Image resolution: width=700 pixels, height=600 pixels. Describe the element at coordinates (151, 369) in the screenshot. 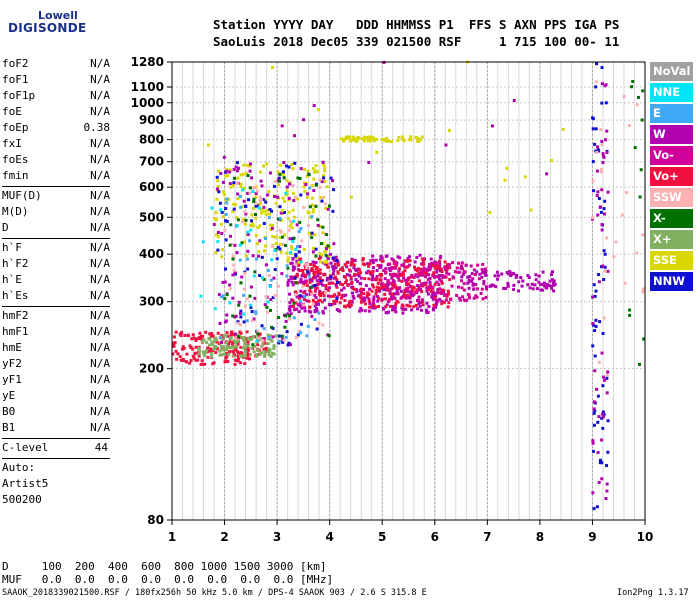

I see `y-tick-label: 200` at that location.